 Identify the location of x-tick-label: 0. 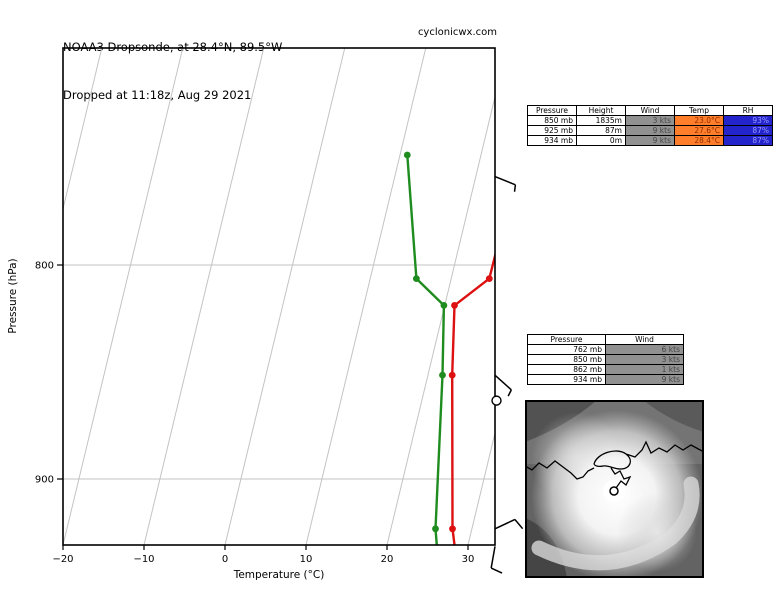
(225, 559).